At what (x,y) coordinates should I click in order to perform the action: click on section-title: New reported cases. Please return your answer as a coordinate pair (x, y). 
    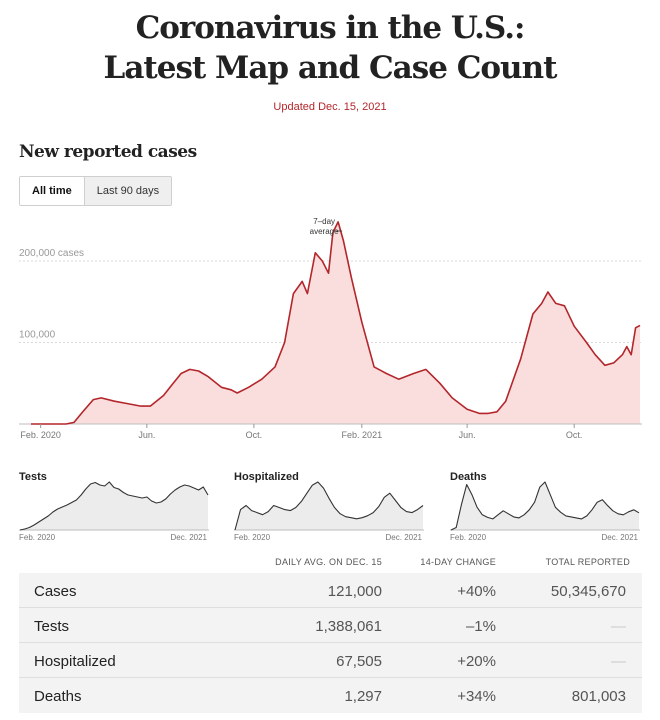
    Looking at the image, I should click on (108, 152).